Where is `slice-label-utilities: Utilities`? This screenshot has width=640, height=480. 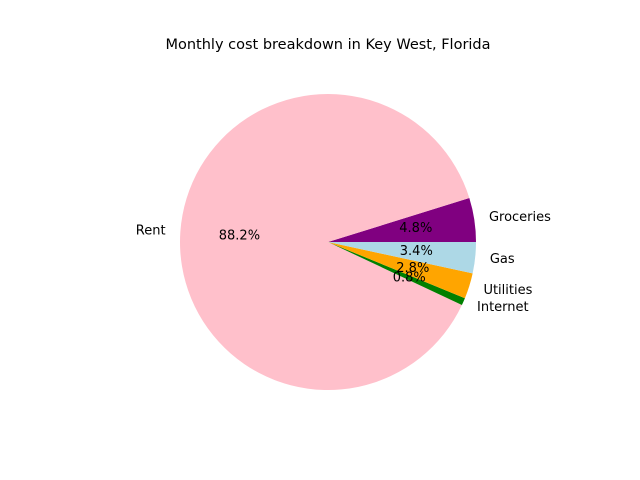
slice-label-utilities: Utilities is located at coordinates (507, 290).